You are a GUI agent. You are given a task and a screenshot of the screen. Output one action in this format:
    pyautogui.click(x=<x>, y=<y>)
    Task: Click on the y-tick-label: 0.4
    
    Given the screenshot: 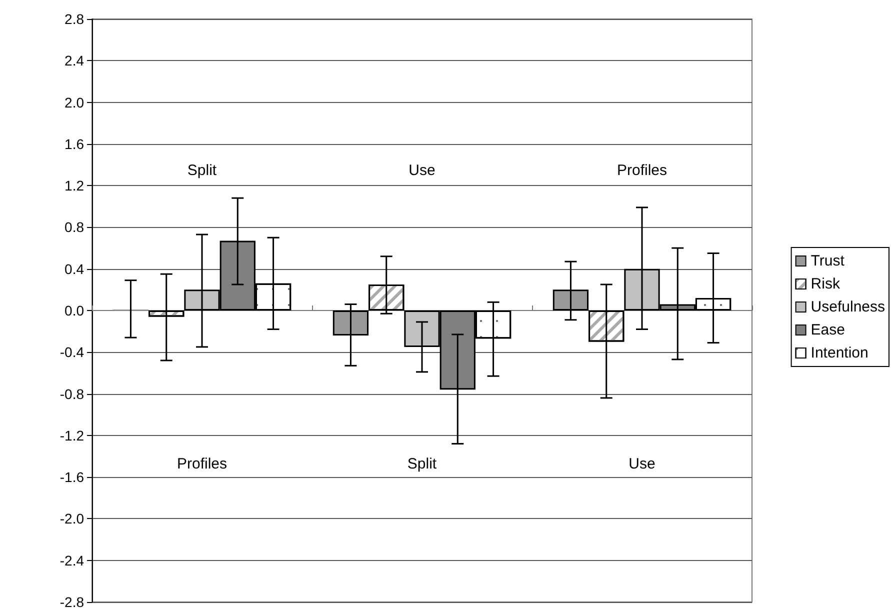 What is the action you would take?
    pyautogui.click(x=74, y=268)
    